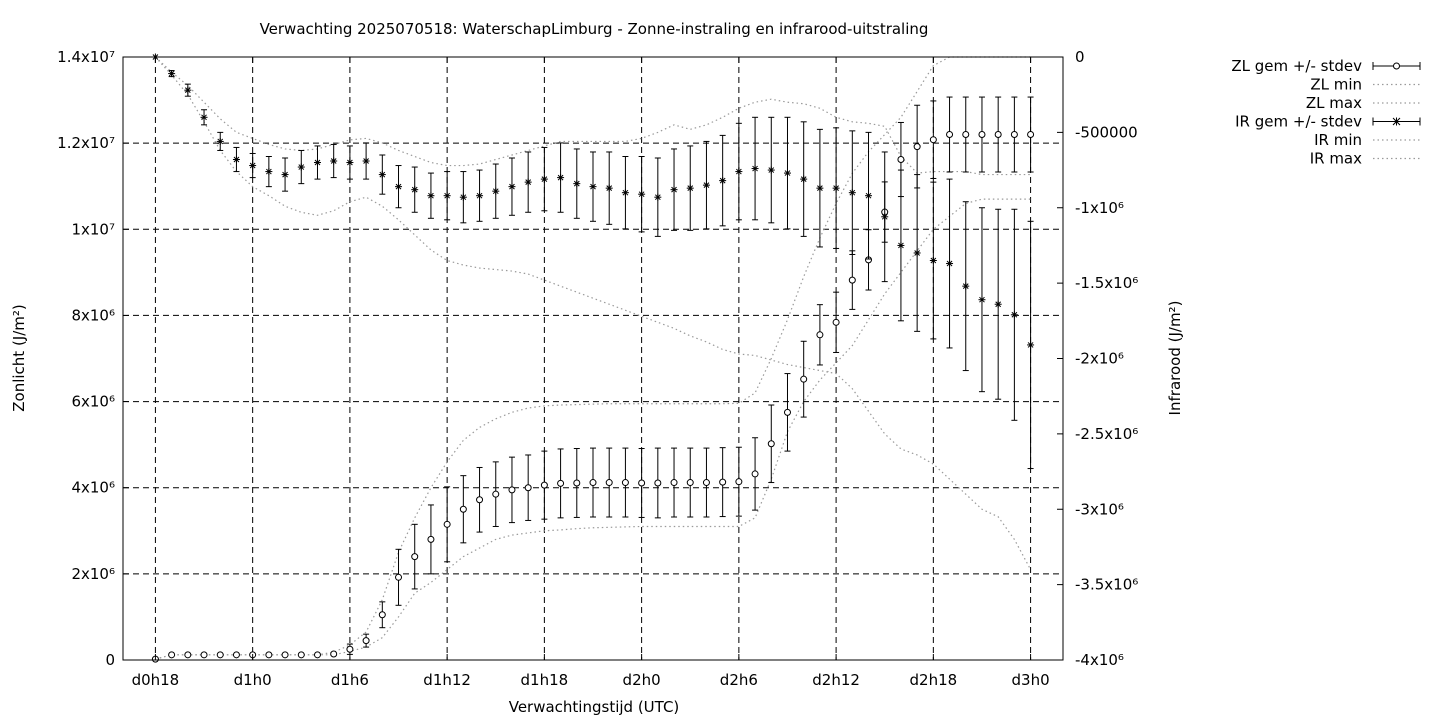 The image size is (1440, 720). Describe the element at coordinates (19, 358) in the screenshot. I see `y-axis-label: Zonlicht (J/m²)` at that location.